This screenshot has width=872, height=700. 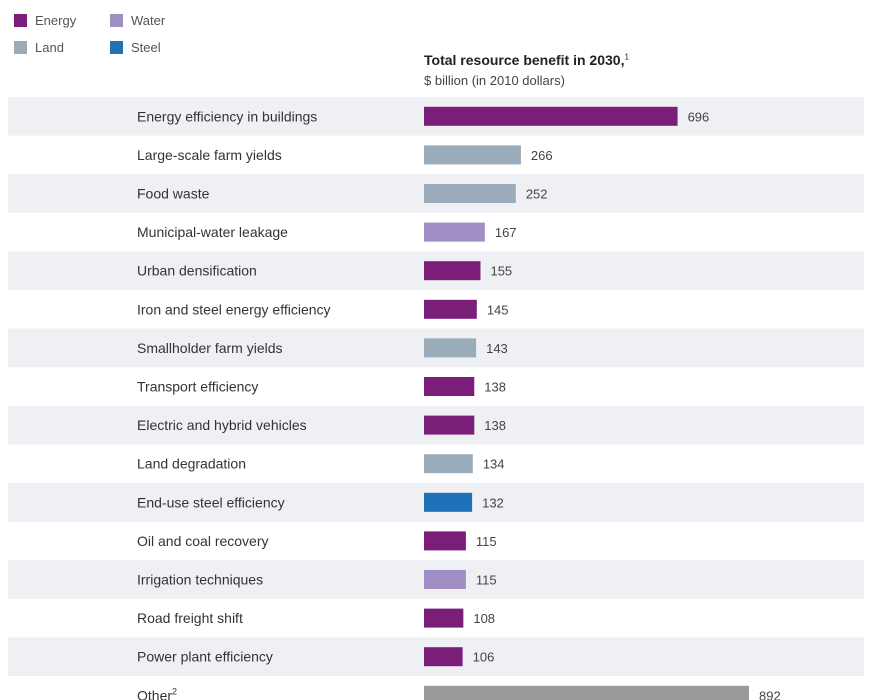 What do you see at coordinates (770, 694) in the screenshot?
I see `value-label: 892` at bounding box center [770, 694].